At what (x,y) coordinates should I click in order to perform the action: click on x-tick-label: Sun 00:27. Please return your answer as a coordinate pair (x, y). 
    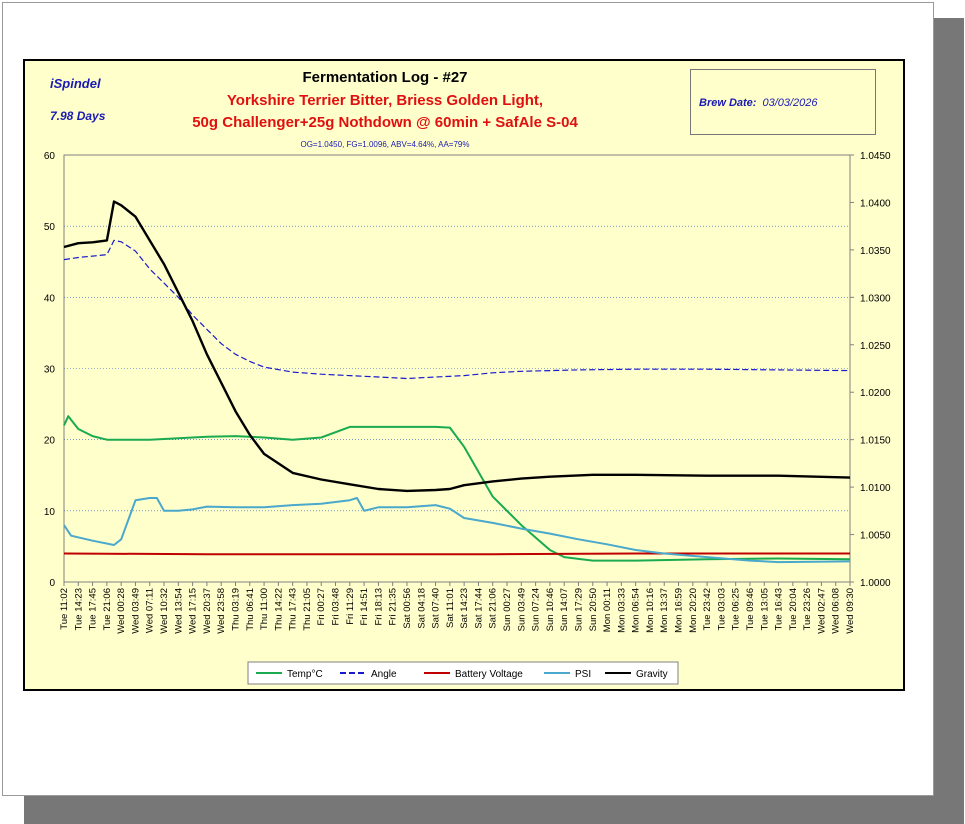
    Looking at the image, I should click on (507, 609).